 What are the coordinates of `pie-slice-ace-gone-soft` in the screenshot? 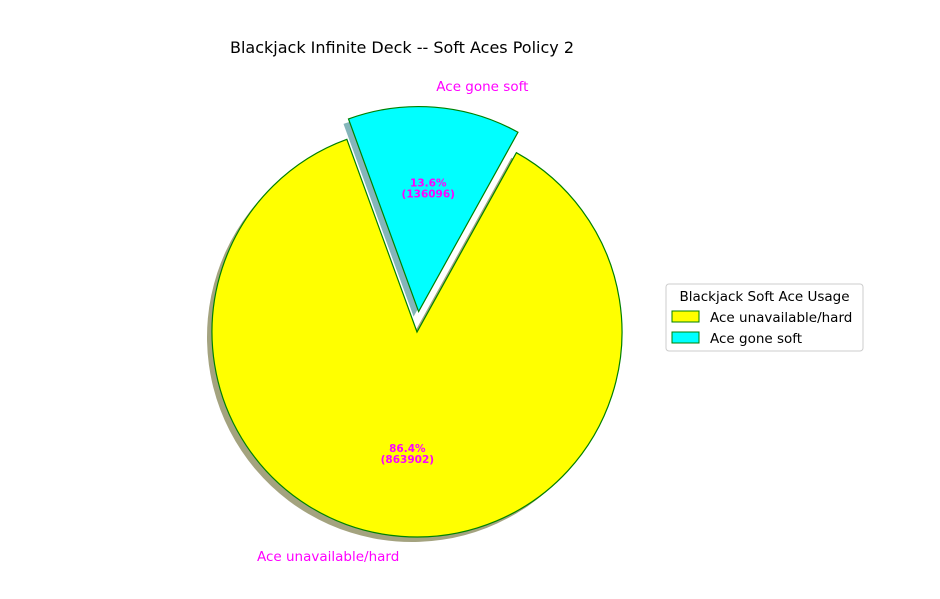 It's located at (433, 209).